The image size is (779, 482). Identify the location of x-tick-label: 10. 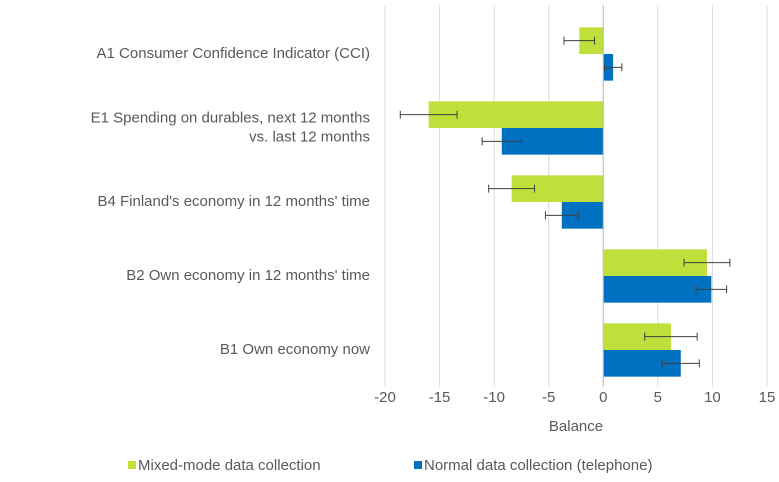
(712, 397).